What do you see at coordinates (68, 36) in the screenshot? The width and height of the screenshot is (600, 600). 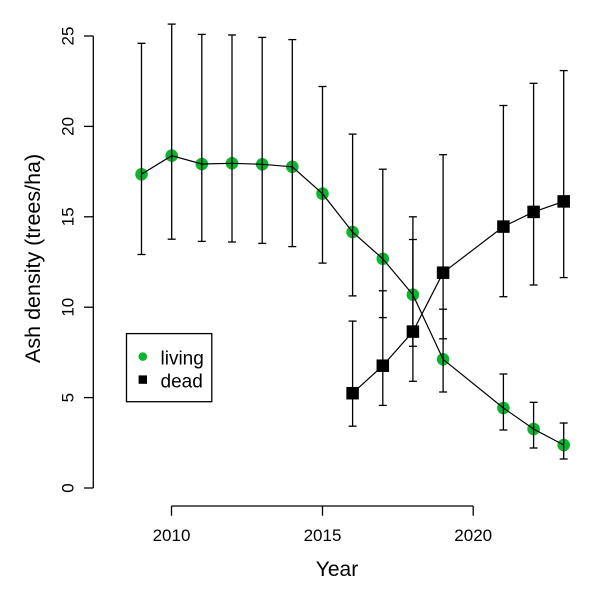 I see `svg-text: 25` at bounding box center [68, 36].